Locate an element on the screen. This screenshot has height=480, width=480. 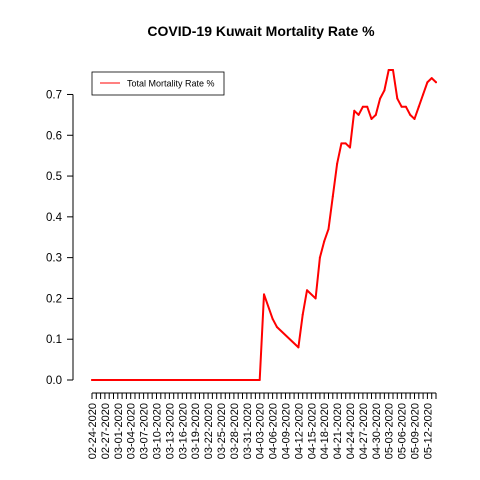
x-tick-label: 05-06-2020 is located at coordinates (403, 431).